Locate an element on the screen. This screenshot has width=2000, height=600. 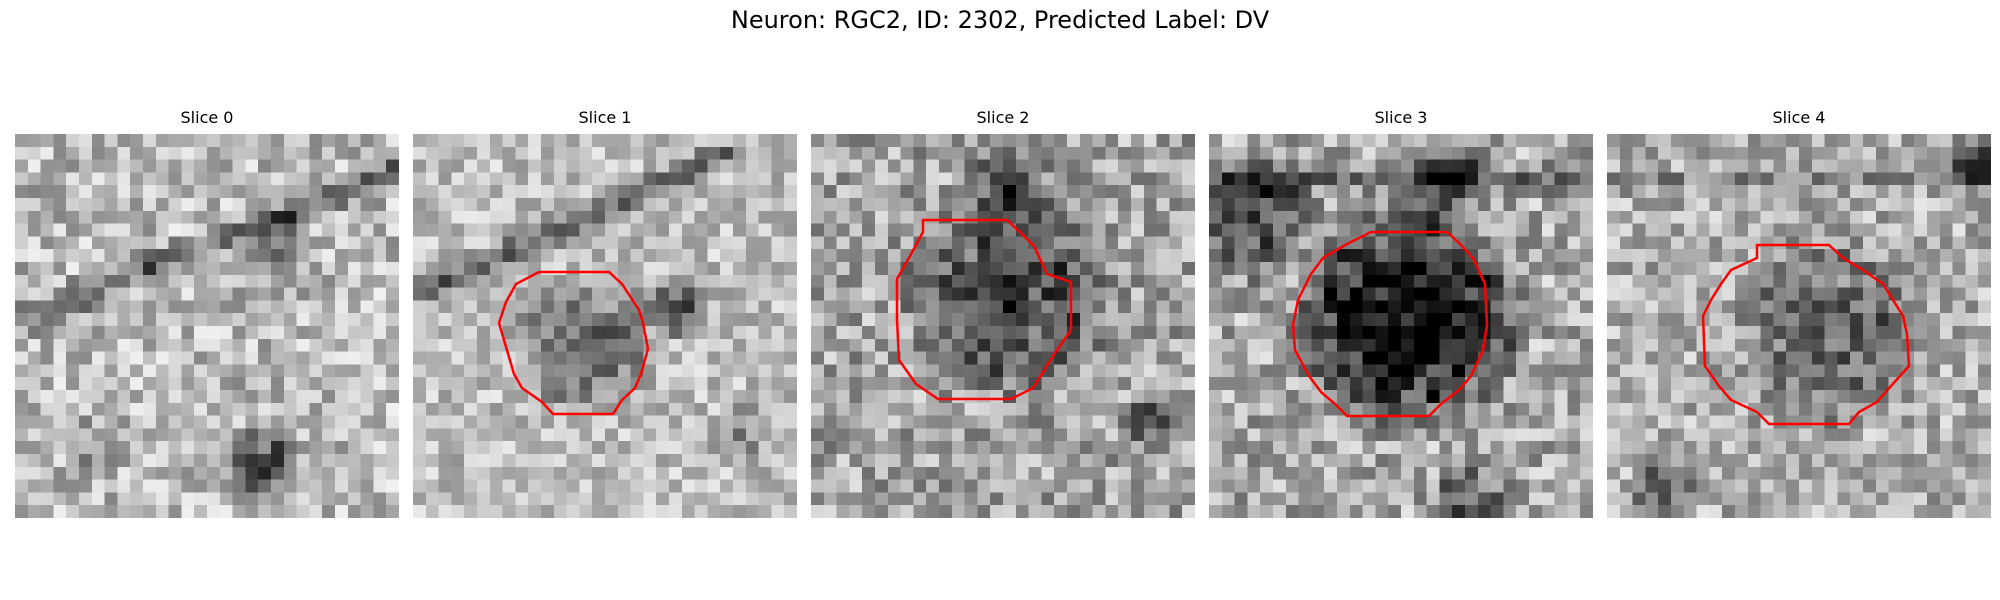
slice-title-4: Slice 4 is located at coordinates (1799, 117).